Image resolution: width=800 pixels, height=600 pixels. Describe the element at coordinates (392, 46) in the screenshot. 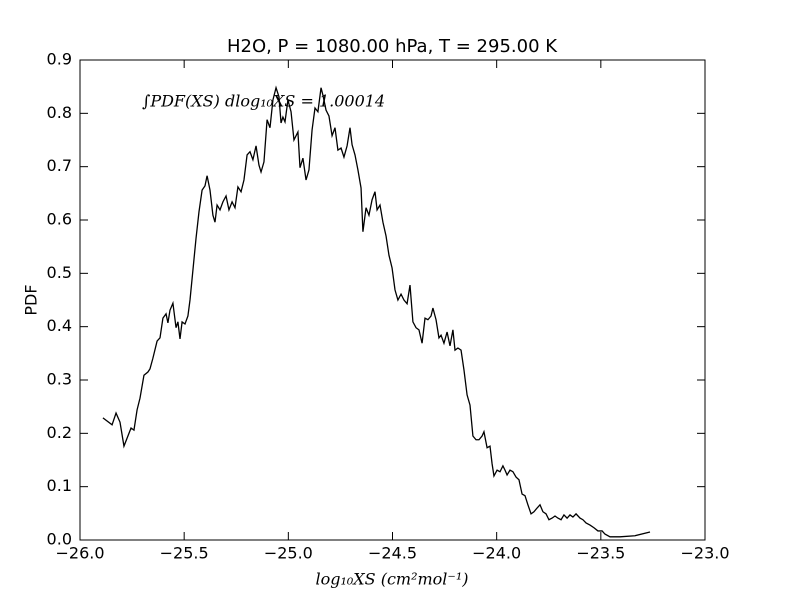

I see `chart-title: H2O, P = 1080.00 hPa, T = 295.00 K` at that location.